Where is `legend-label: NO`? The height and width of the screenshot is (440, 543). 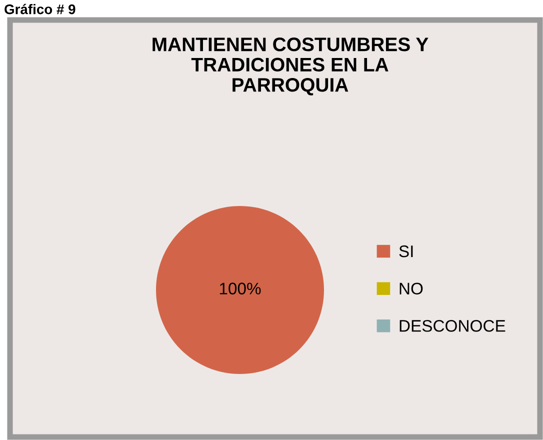 legend-label: NO is located at coordinates (411, 288).